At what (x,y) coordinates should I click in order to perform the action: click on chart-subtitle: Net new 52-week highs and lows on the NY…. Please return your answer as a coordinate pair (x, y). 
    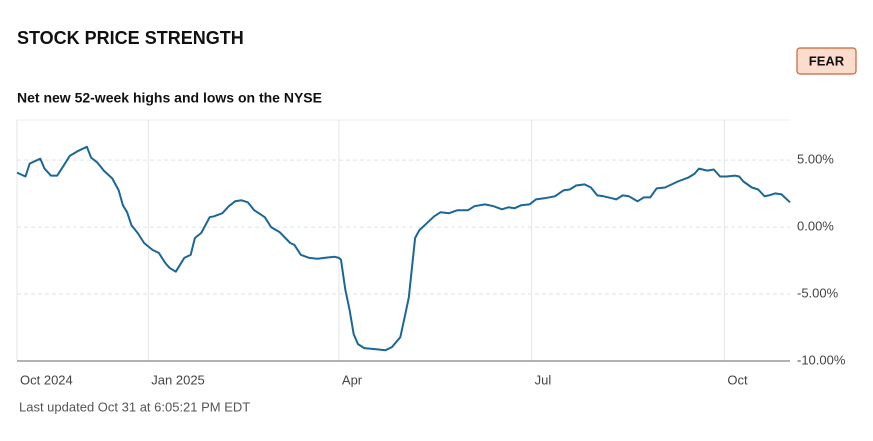
    Looking at the image, I should click on (169, 98).